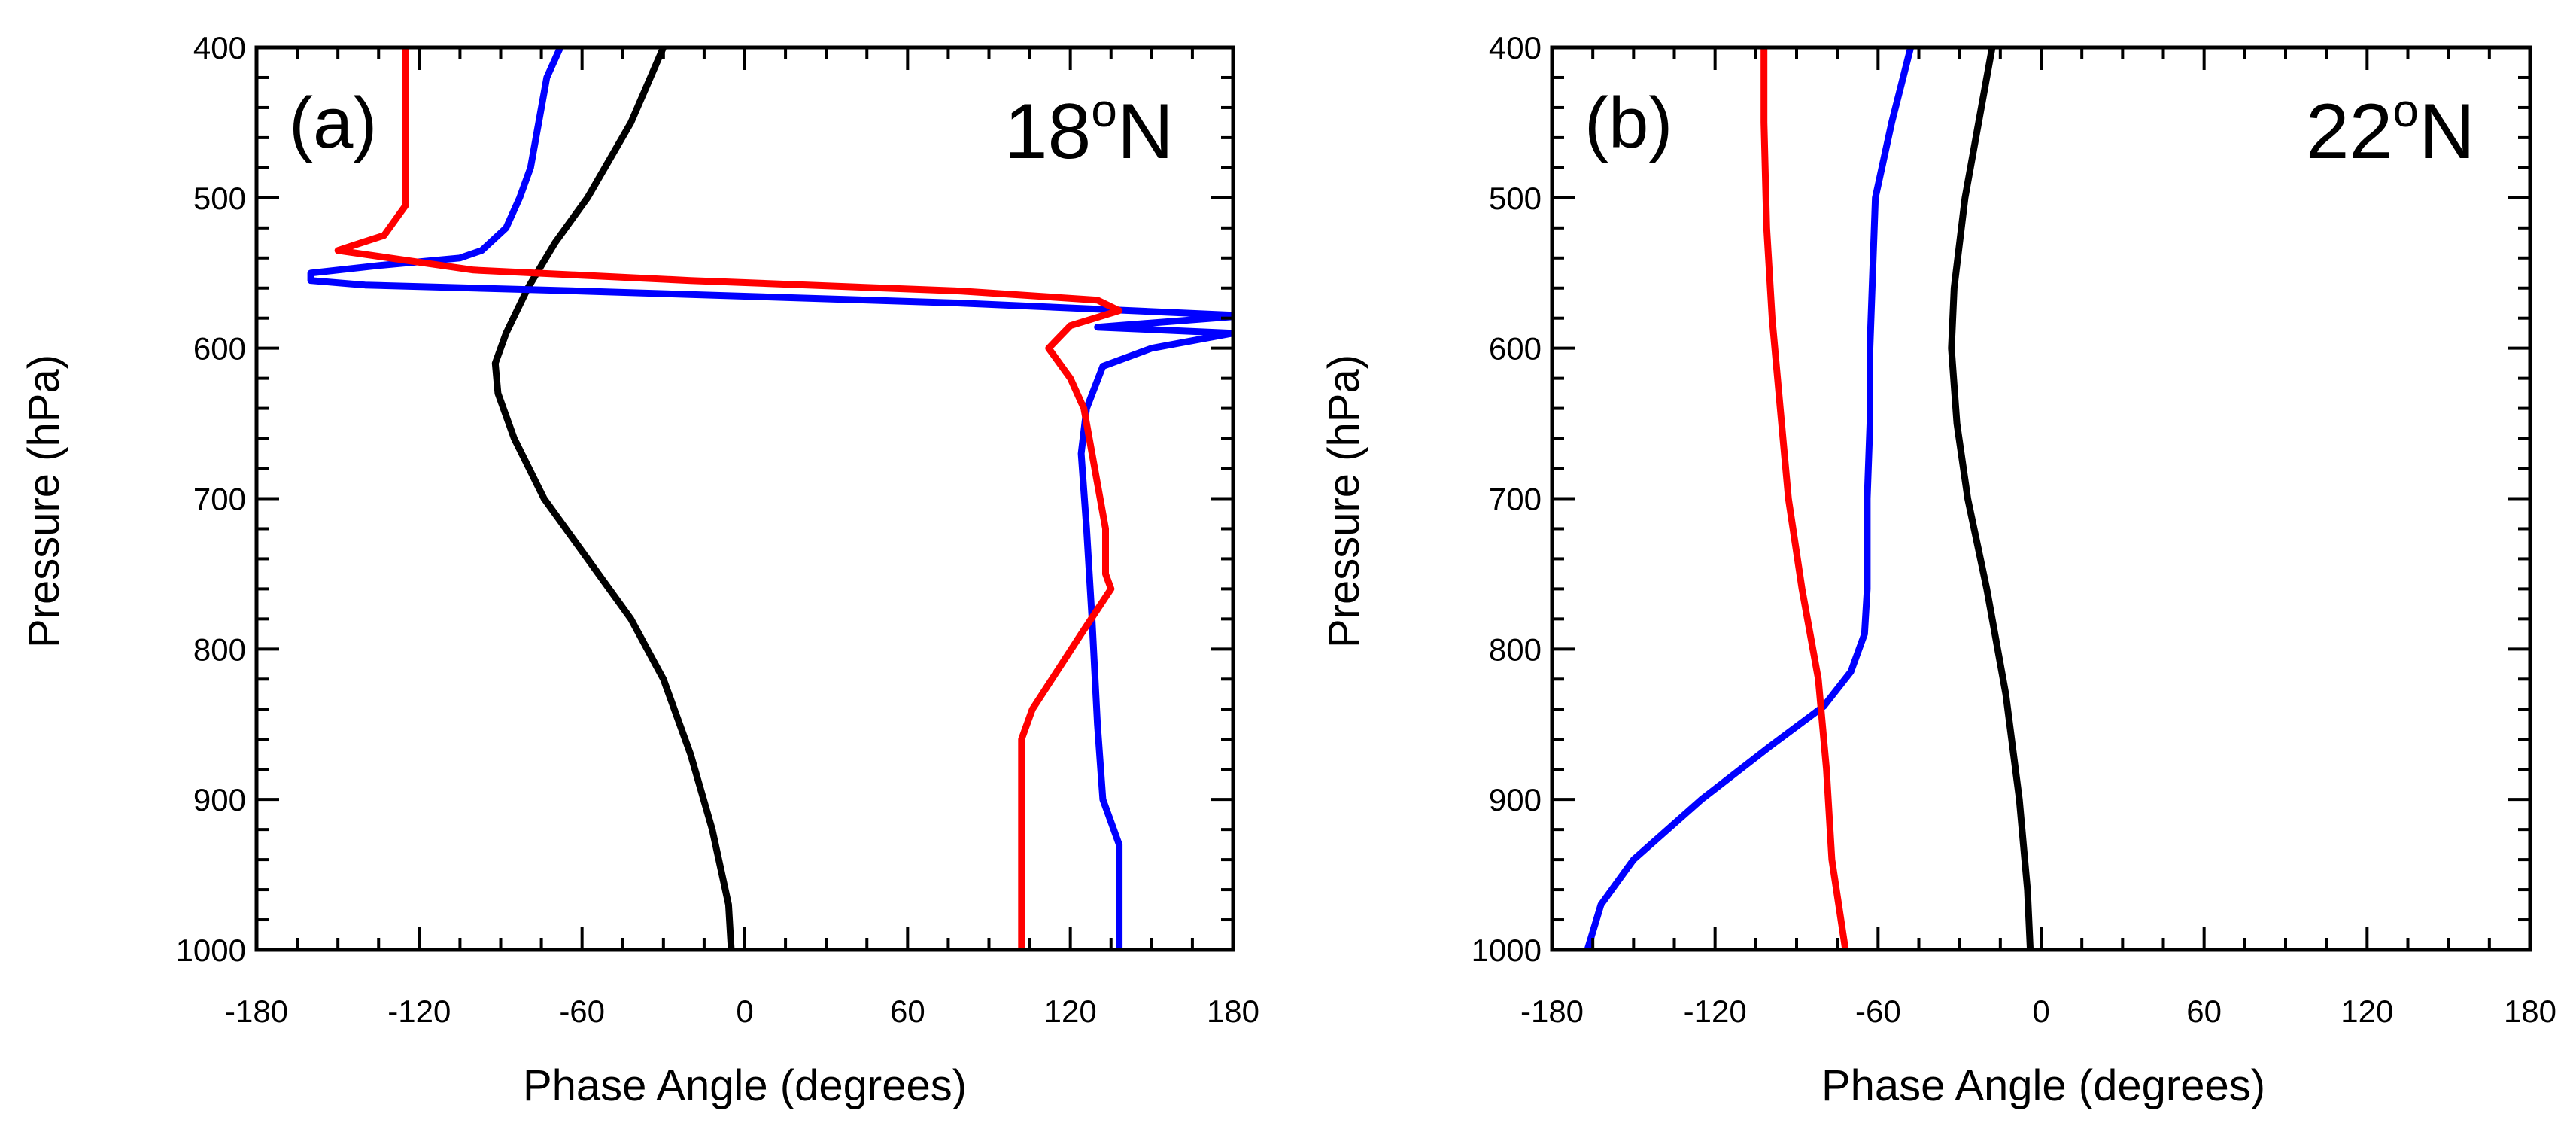 This screenshot has height=1132, width=2576. Describe the element at coordinates (1628, 123) in the screenshot. I see `panel-label-b: (b)` at that location.